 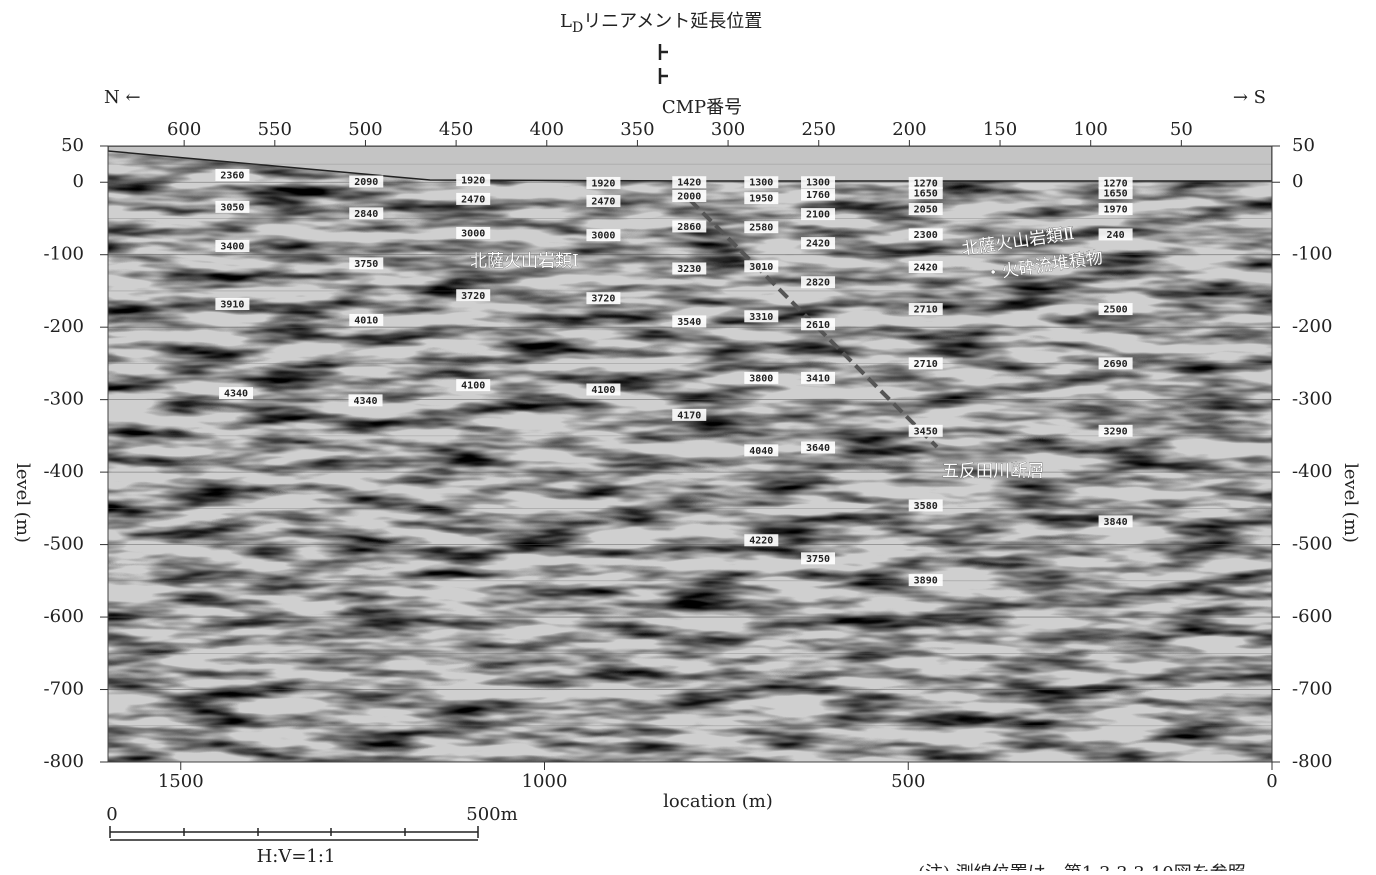 I want to click on velocity-label: 1420, so click(x=689, y=183).